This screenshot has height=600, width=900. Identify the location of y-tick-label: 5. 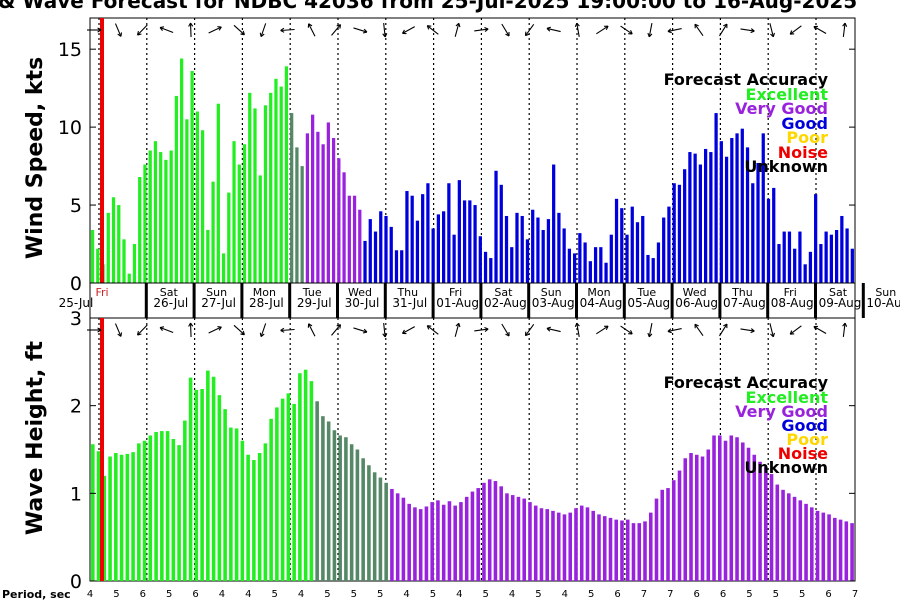
(76, 206).